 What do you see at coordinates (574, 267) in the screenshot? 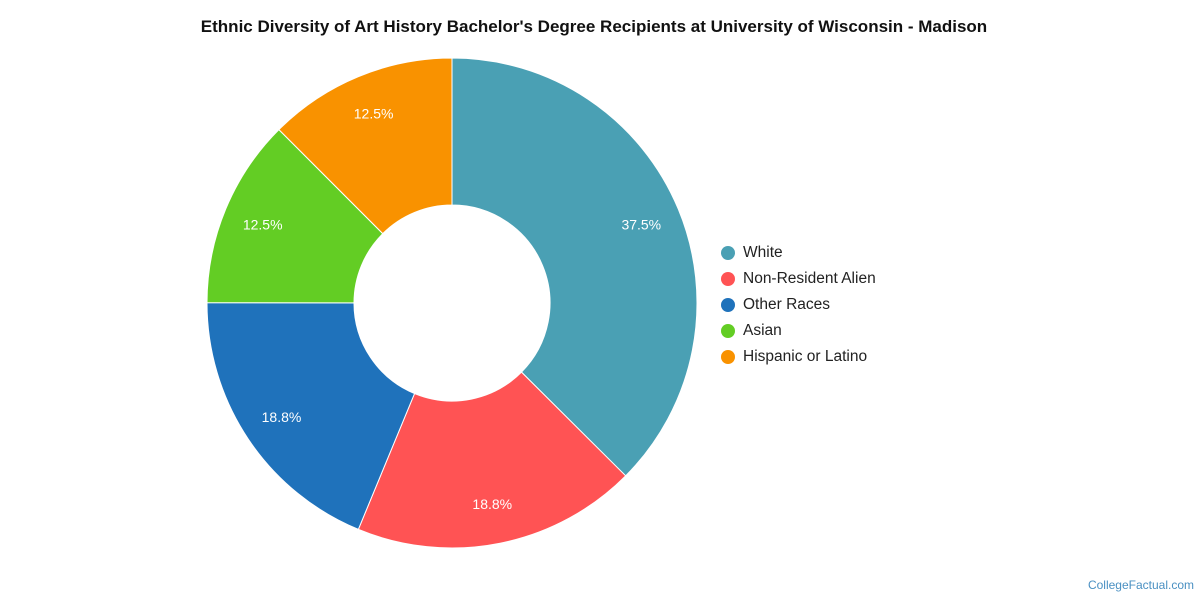
I see `slice-white` at bounding box center [574, 267].